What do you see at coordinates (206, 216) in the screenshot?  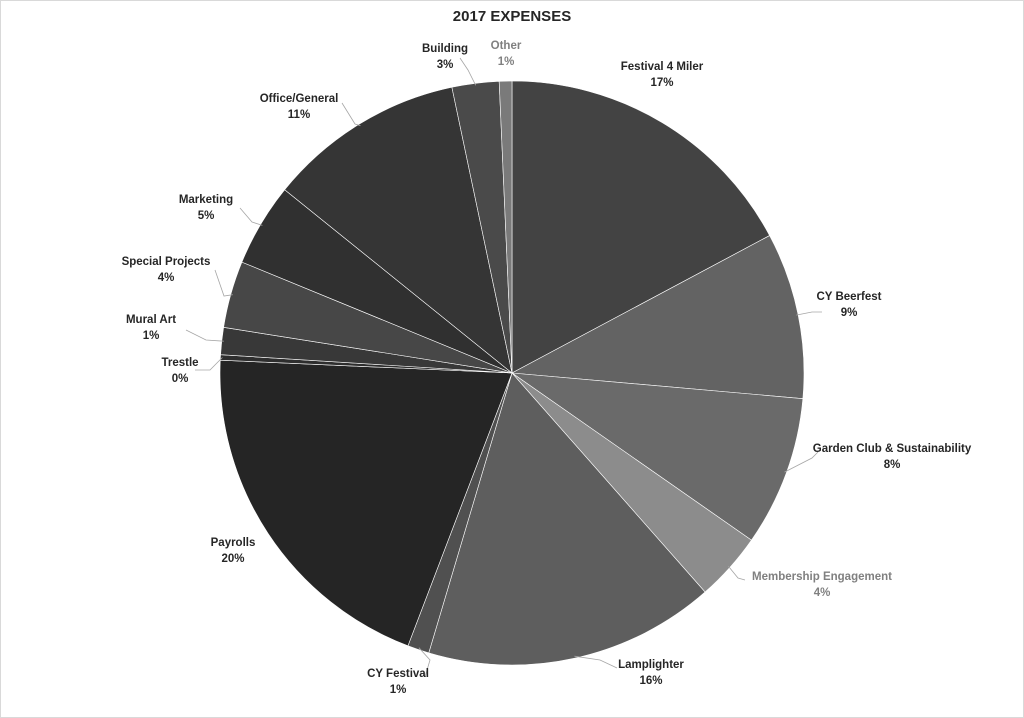 I see `data-label-percent: 5%` at bounding box center [206, 216].